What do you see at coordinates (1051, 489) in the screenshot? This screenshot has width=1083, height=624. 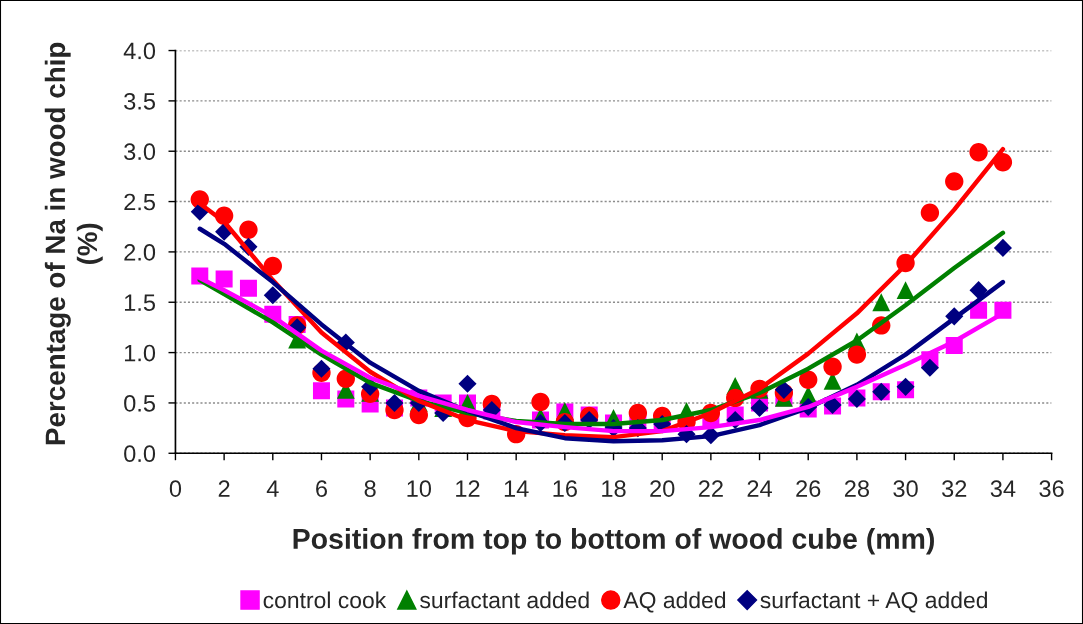 I see `x-tick-label: 36` at bounding box center [1051, 489].